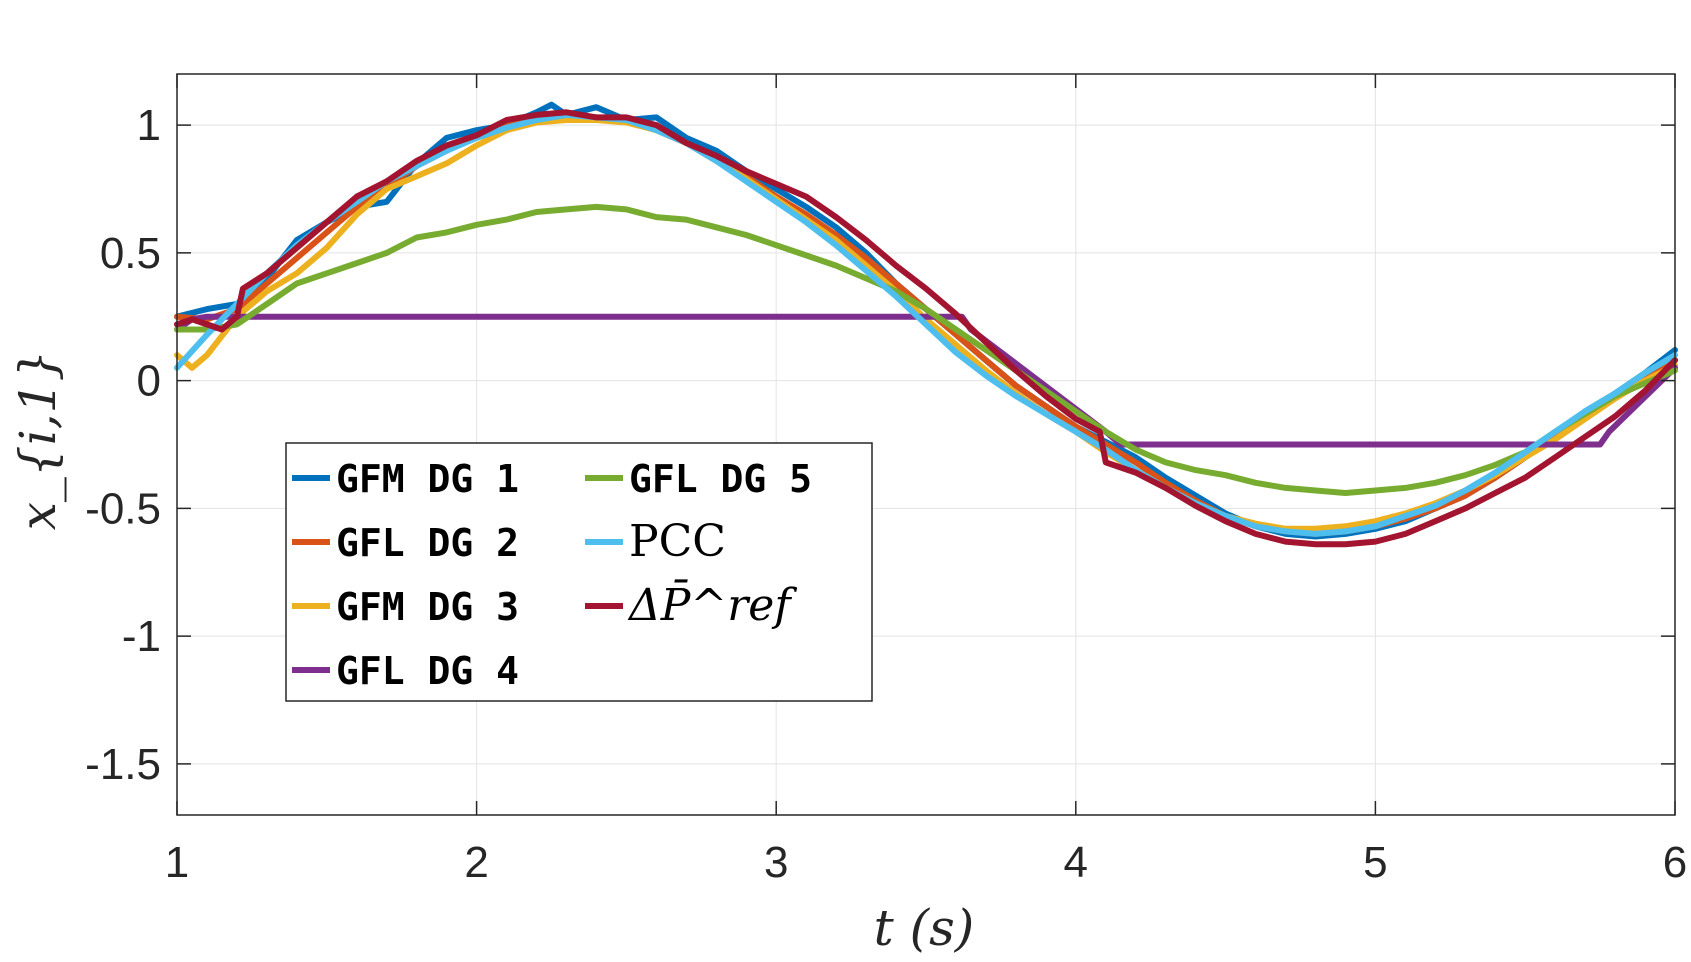  I want to click on x-axis-label: t (s), so click(924, 928).